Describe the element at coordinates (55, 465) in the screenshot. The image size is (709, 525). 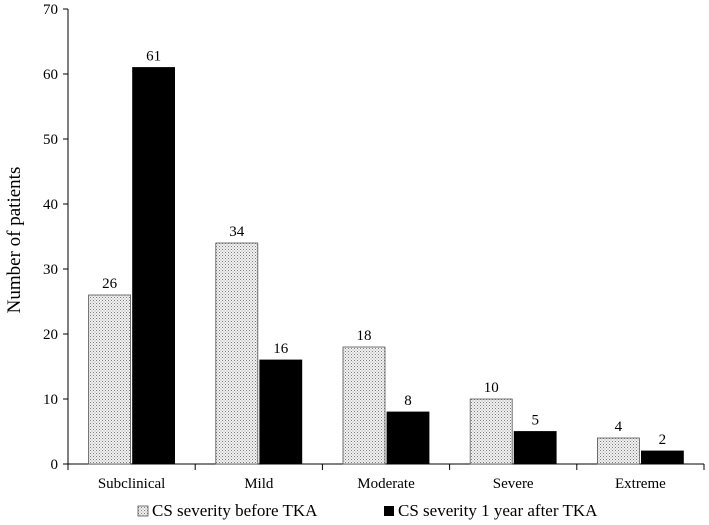
I see `y-tick-label-0: 0` at that location.